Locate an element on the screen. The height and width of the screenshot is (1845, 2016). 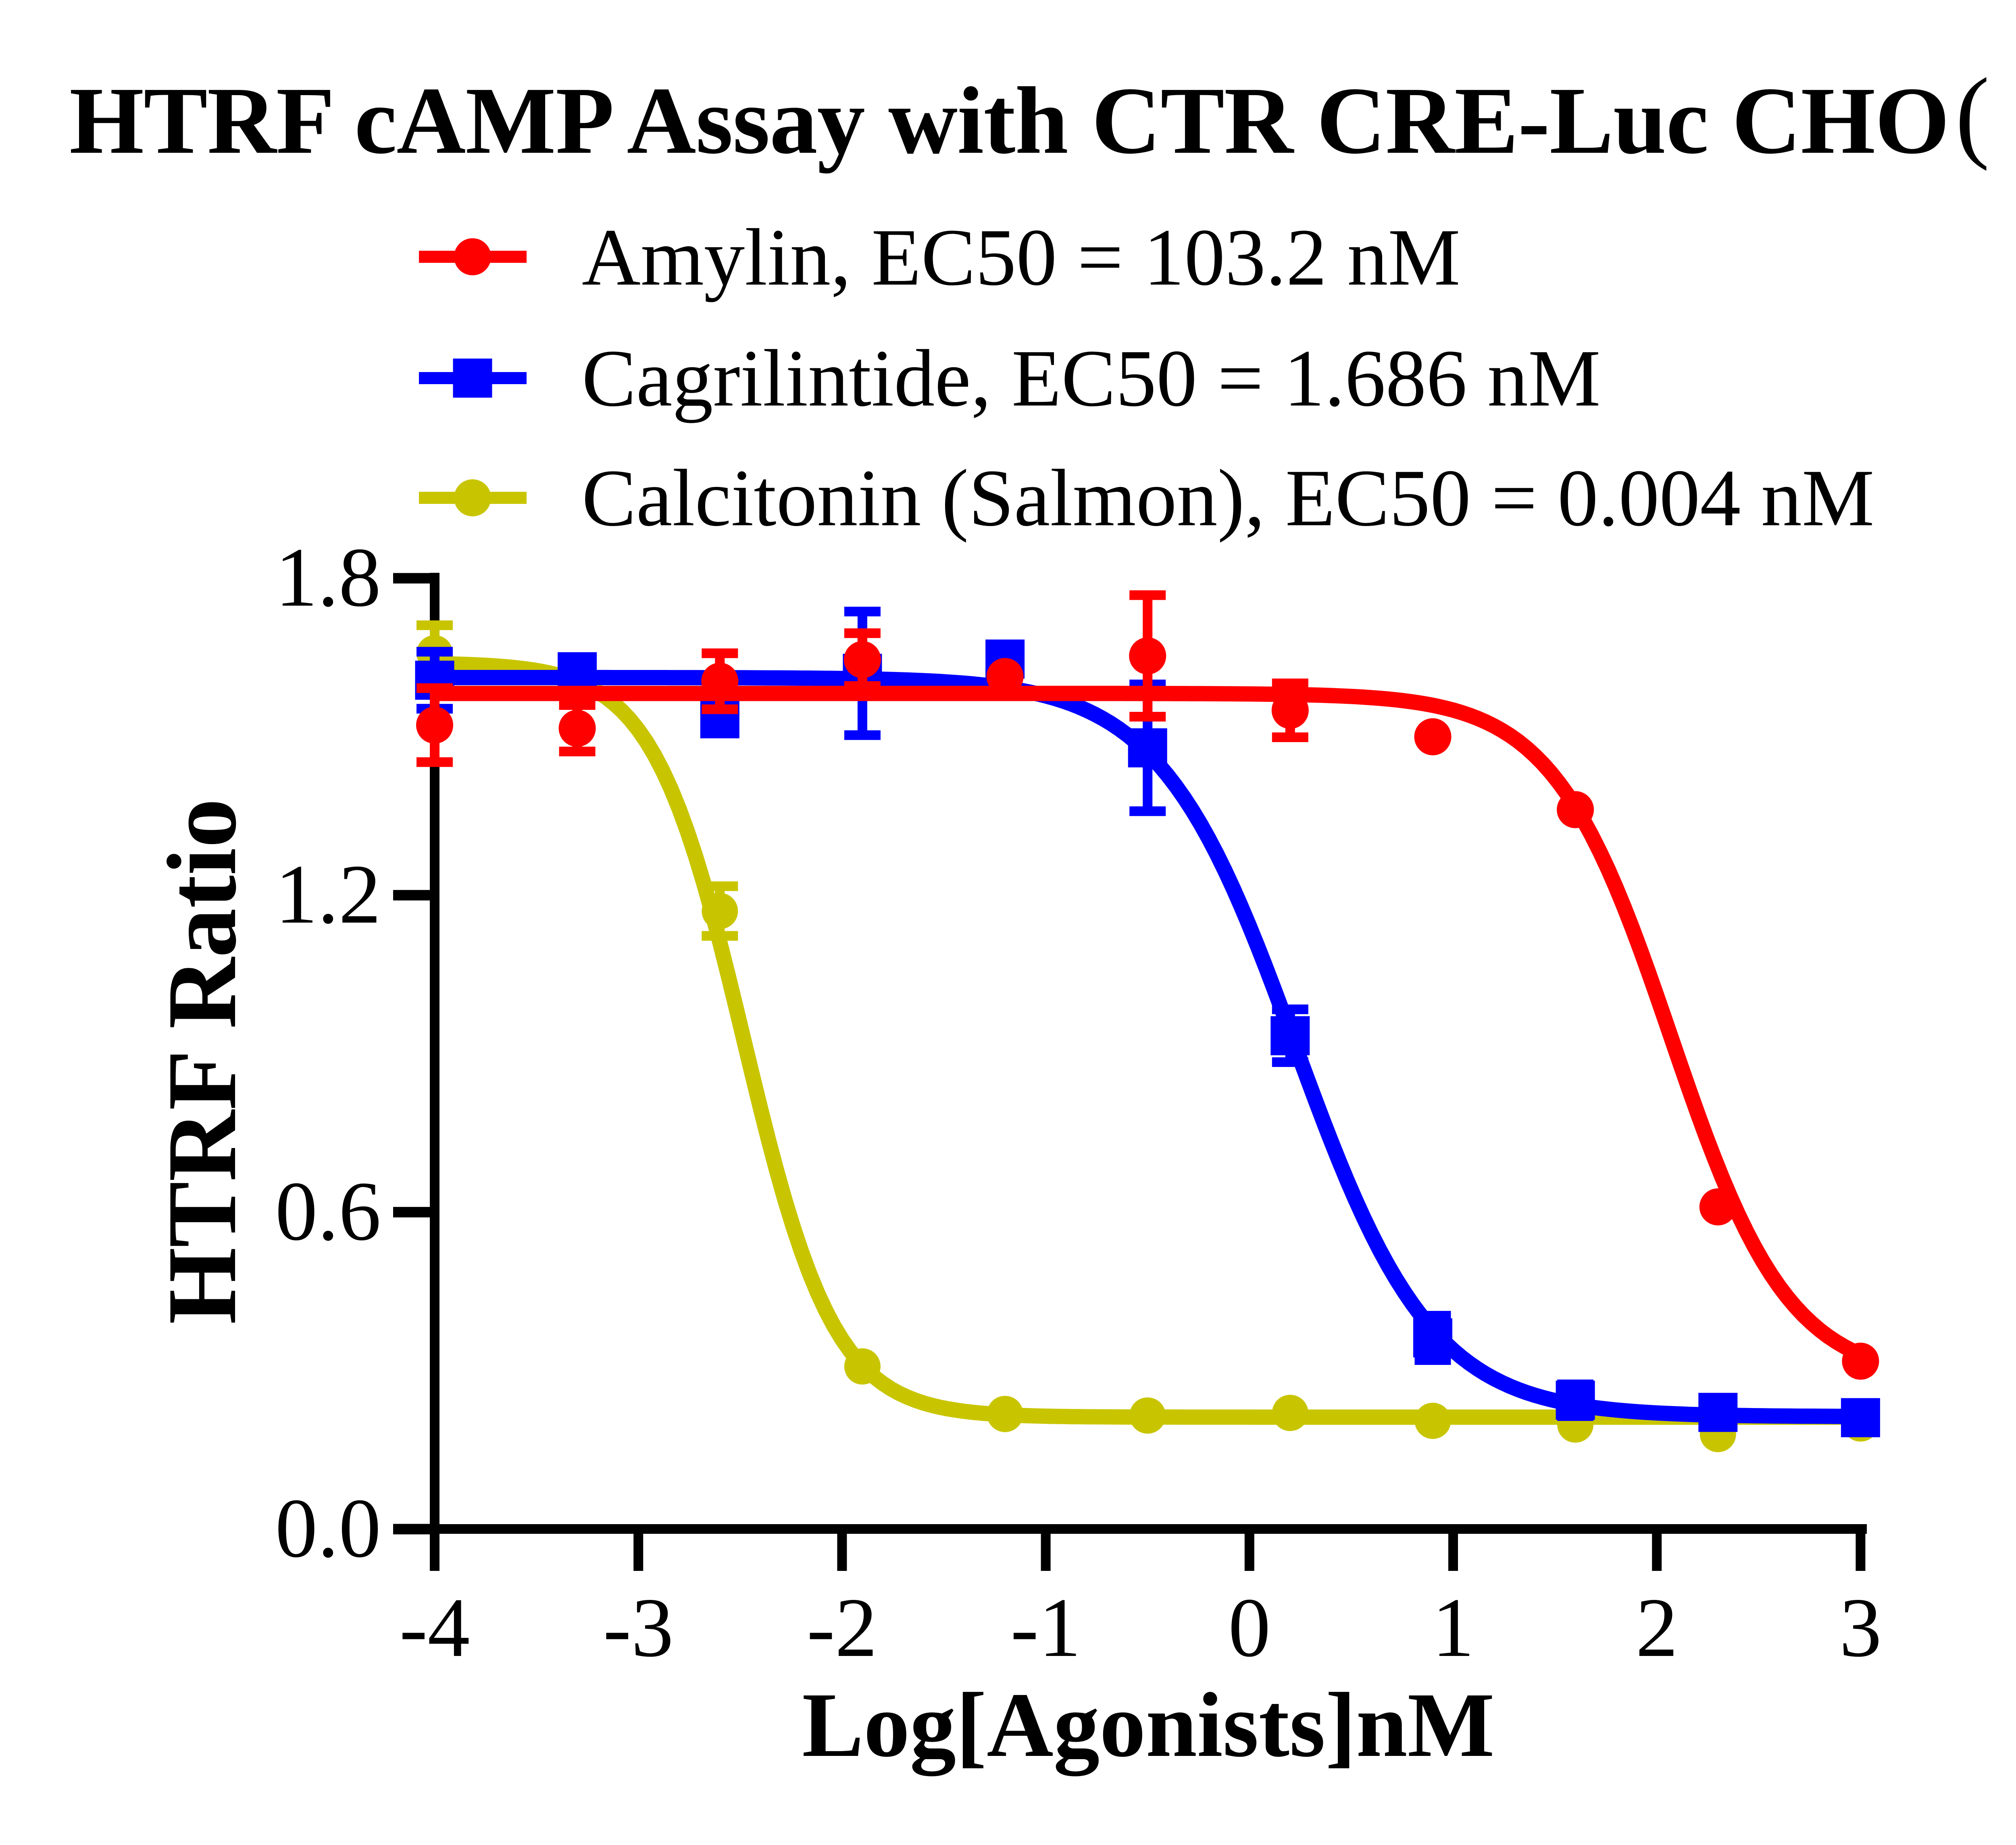
svg-text: Cagrilintide, EC50 = 1.686 nM is located at coordinates (1091, 378).